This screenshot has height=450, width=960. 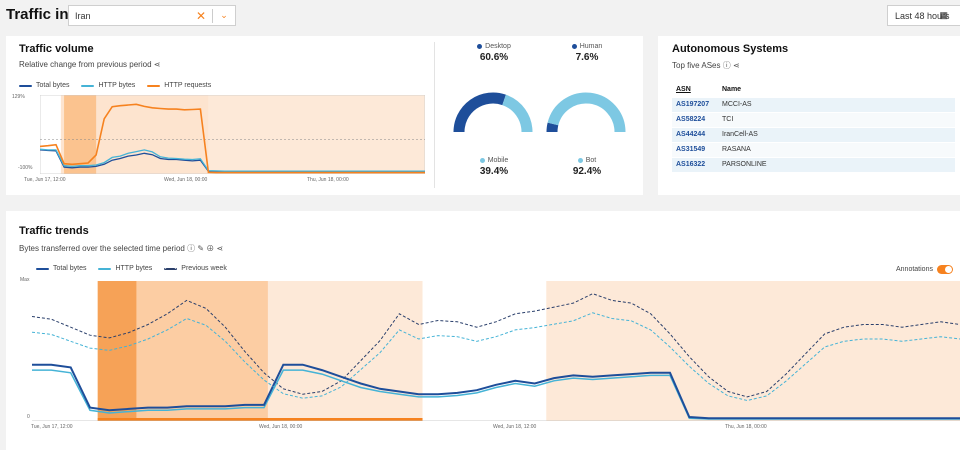 I want to click on table-row: AS58224 TCI, so click(x=813, y=119).